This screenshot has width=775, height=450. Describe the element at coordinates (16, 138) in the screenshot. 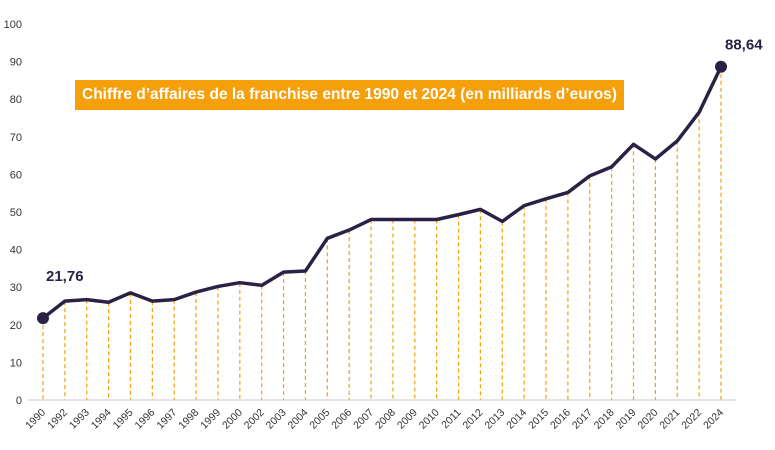

I see `y-tick-label: 70` at that location.